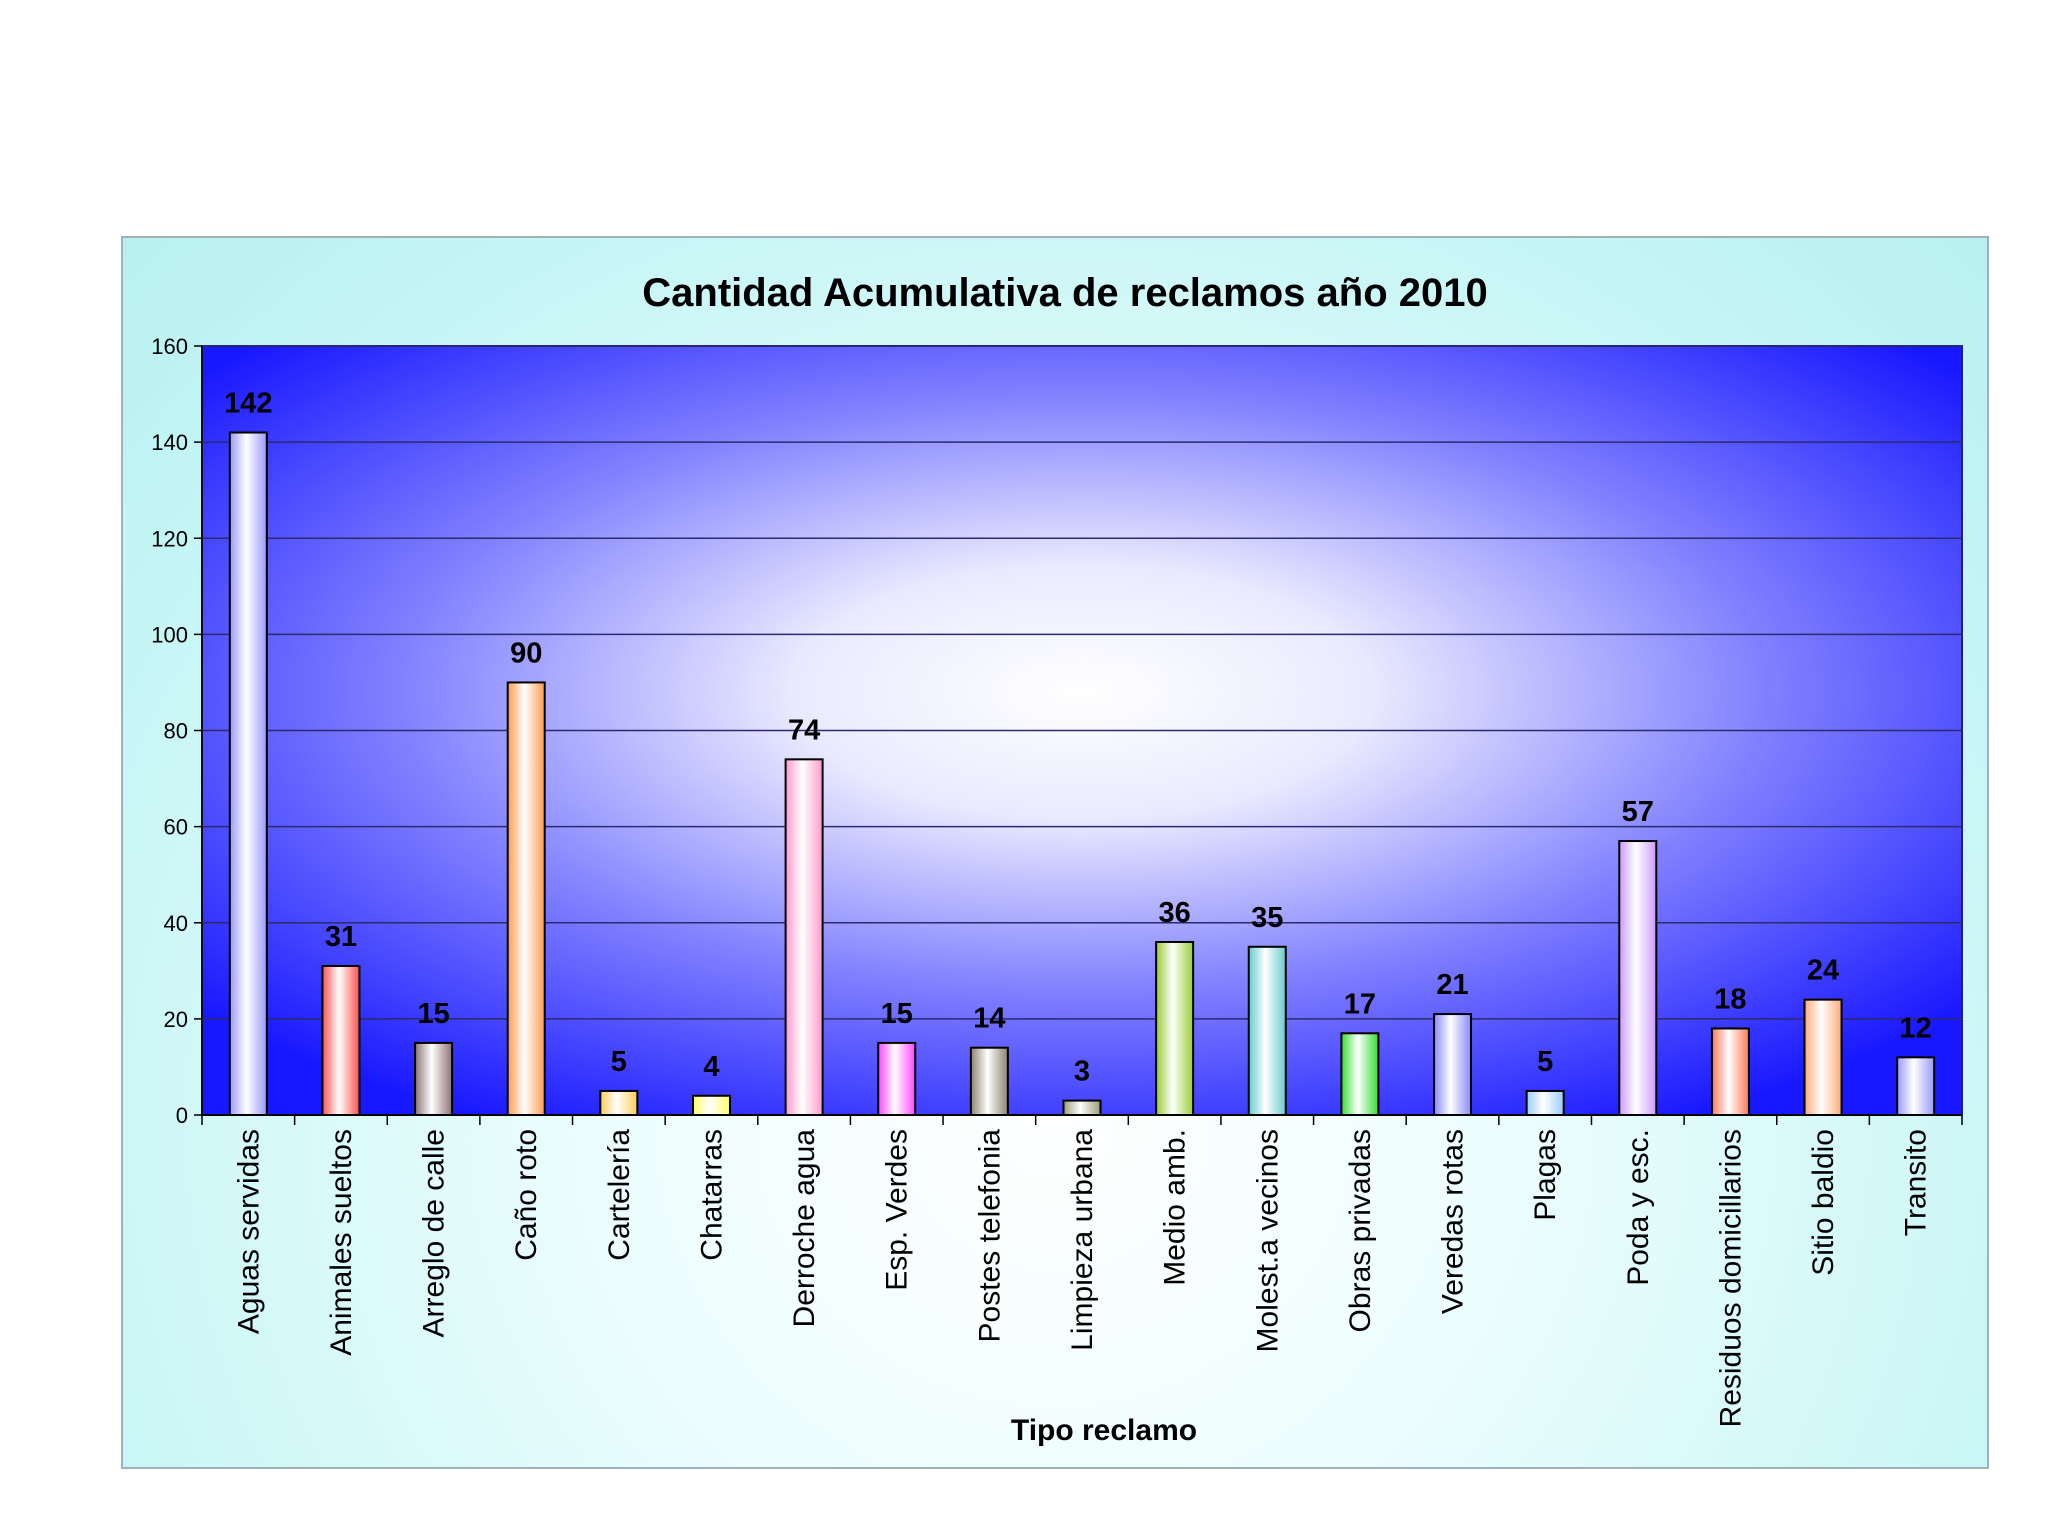 This screenshot has width=2048, height=1536. What do you see at coordinates (169, 538) in the screenshot?
I see `y-tick-label: 120` at bounding box center [169, 538].